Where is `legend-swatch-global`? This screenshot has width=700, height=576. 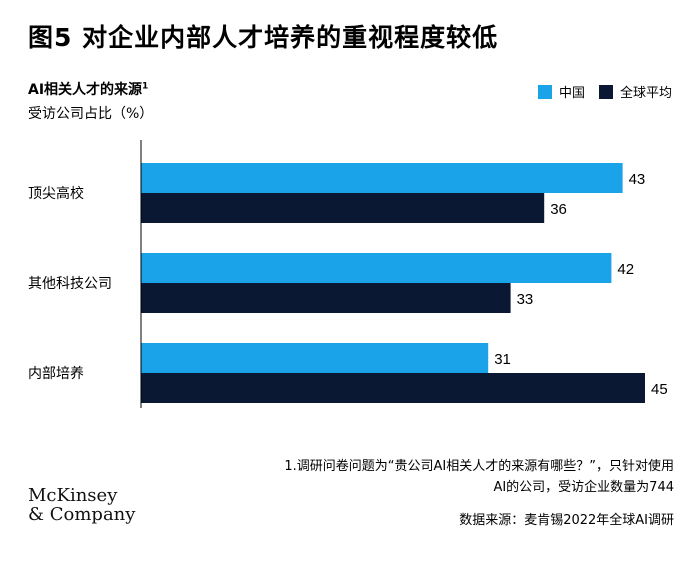 legend-swatch-global is located at coordinates (605, 91).